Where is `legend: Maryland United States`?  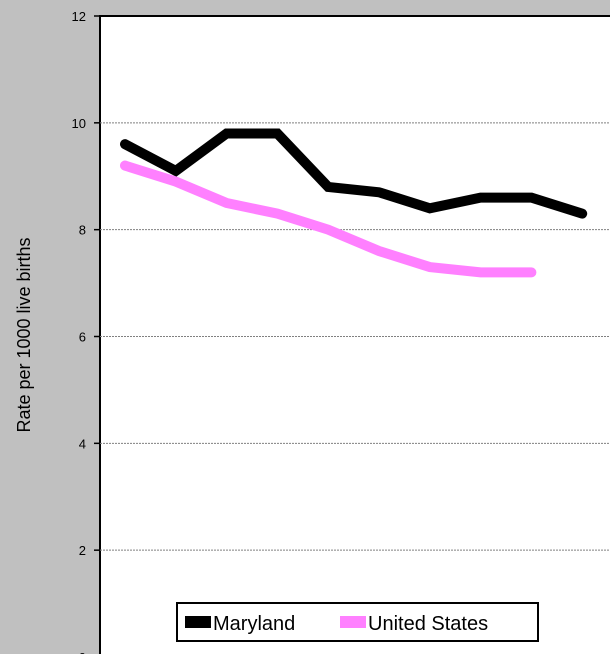 legend: Maryland United States is located at coordinates (357, 622).